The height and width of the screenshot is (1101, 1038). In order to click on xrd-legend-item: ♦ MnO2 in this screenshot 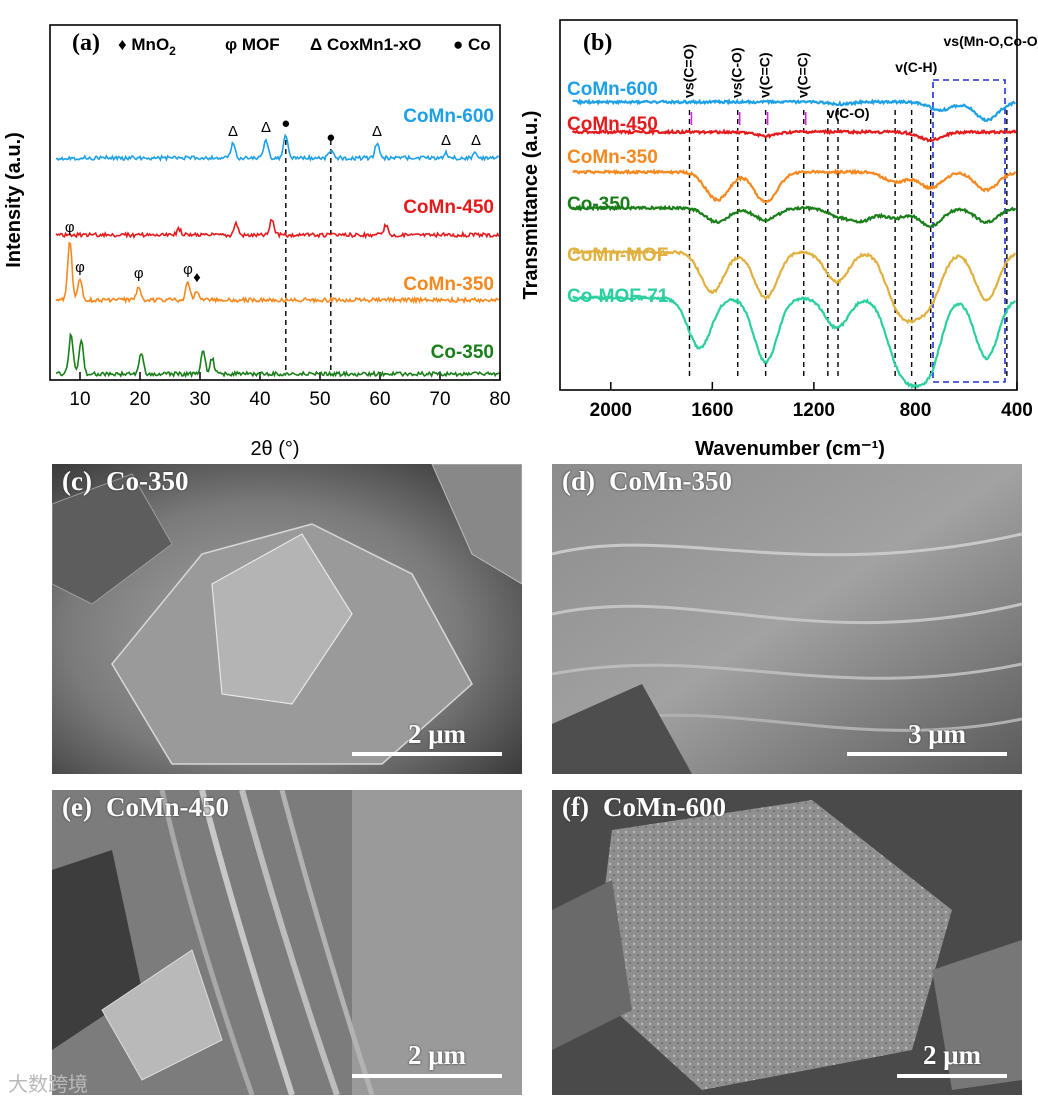, I will do `click(147, 46)`.